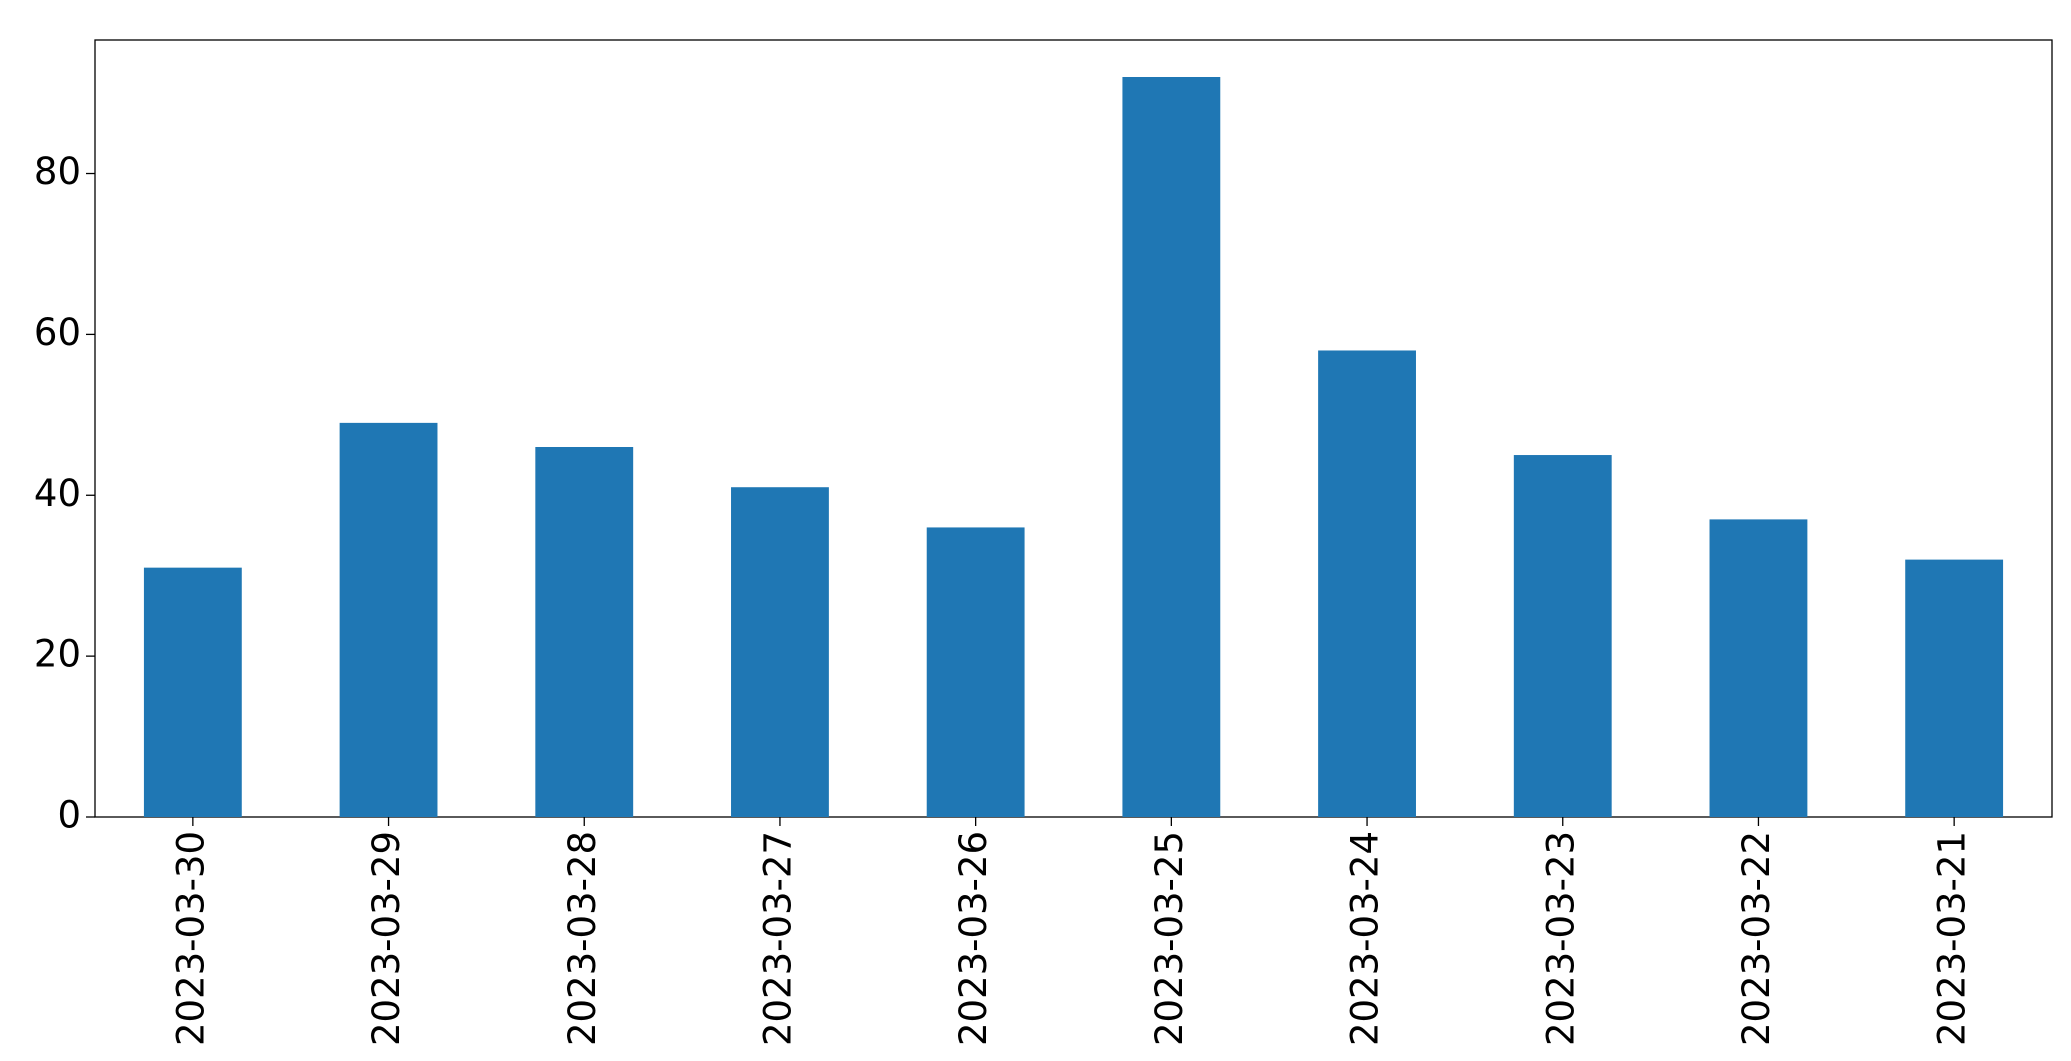  What do you see at coordinates (57, 332) in the screenshot?
I see `y-tick-label: 60` at bounding box center [57, 332].